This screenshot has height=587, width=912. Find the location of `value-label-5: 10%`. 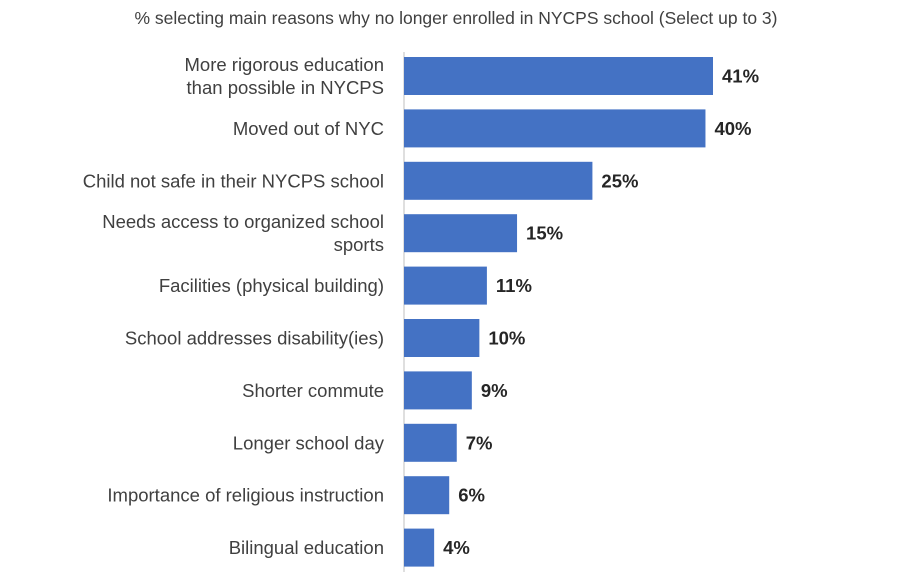

value-label-5: 10% is located at coordinates (506, 338).